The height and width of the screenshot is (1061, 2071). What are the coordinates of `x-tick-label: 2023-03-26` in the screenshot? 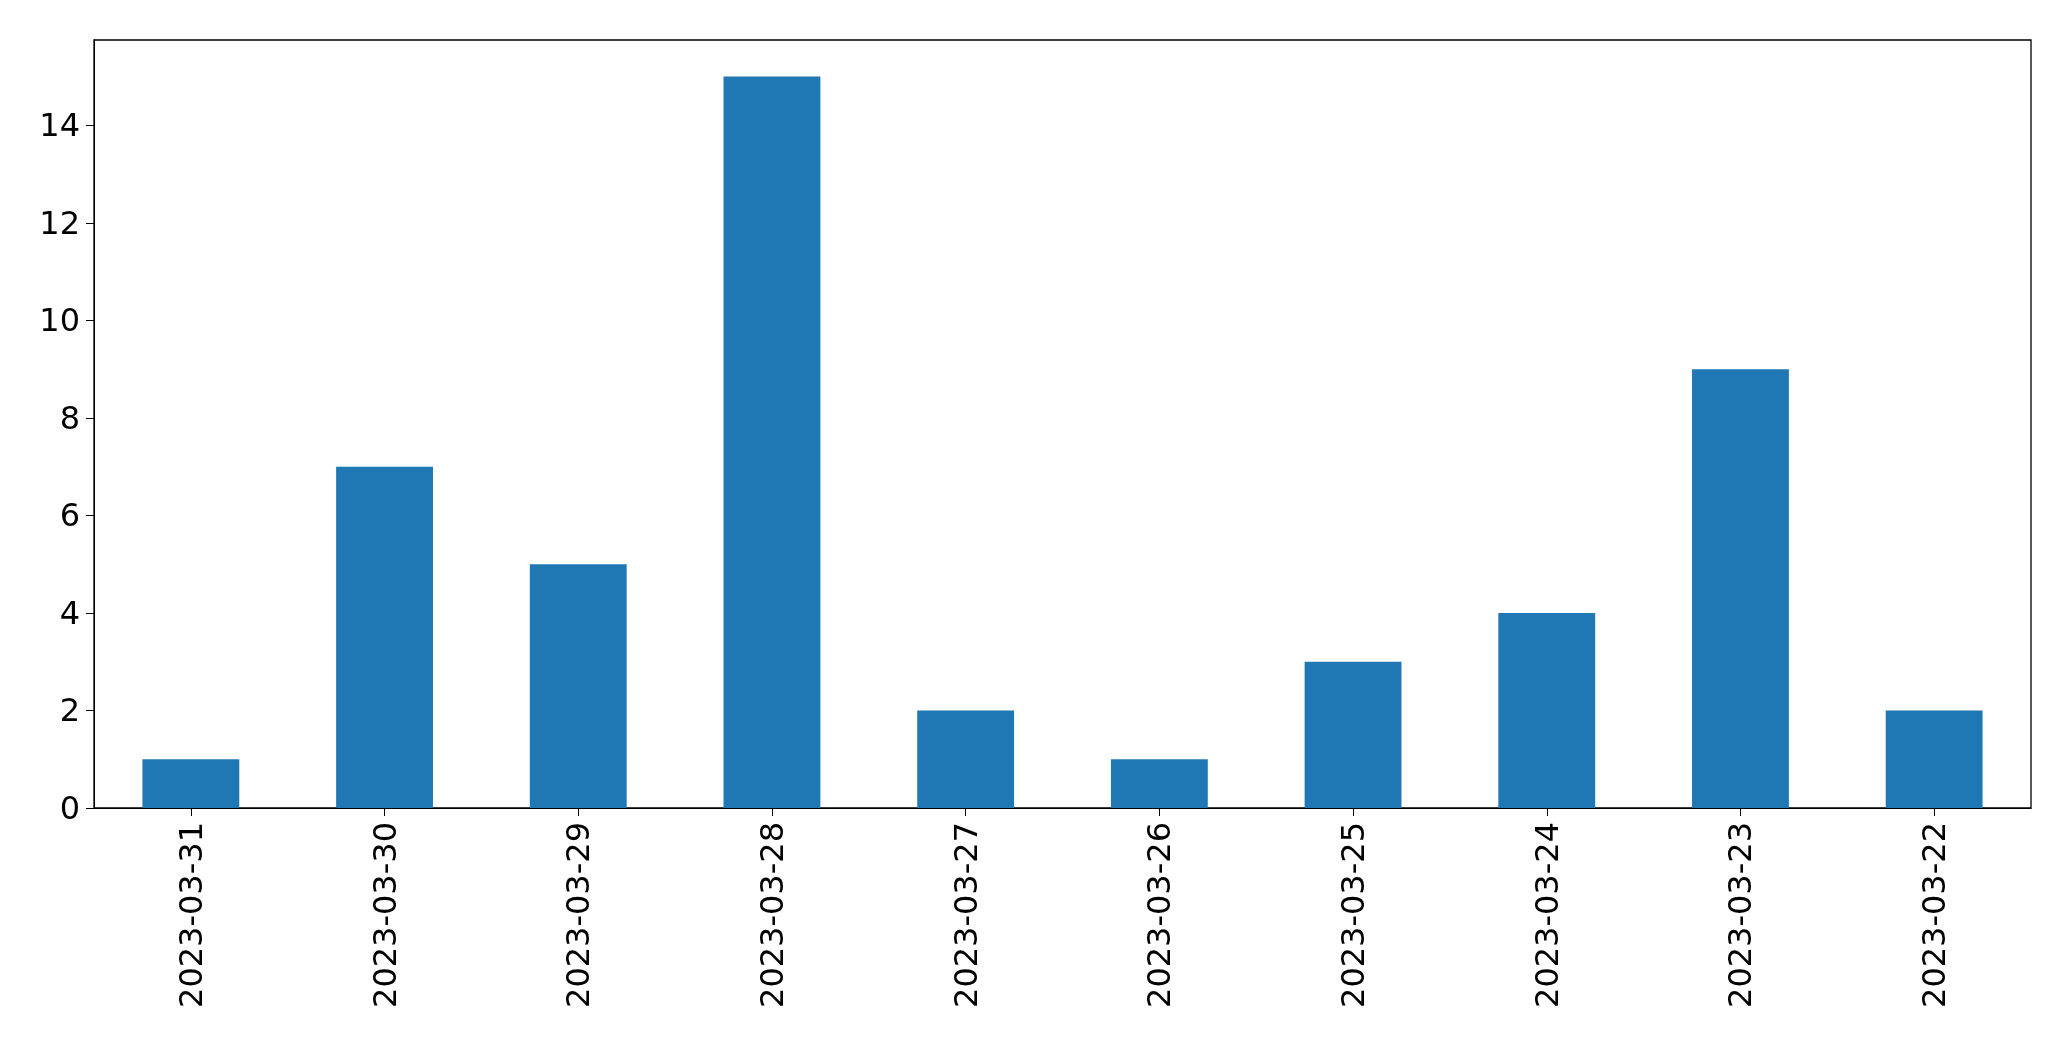 It's located at (1159, 915).